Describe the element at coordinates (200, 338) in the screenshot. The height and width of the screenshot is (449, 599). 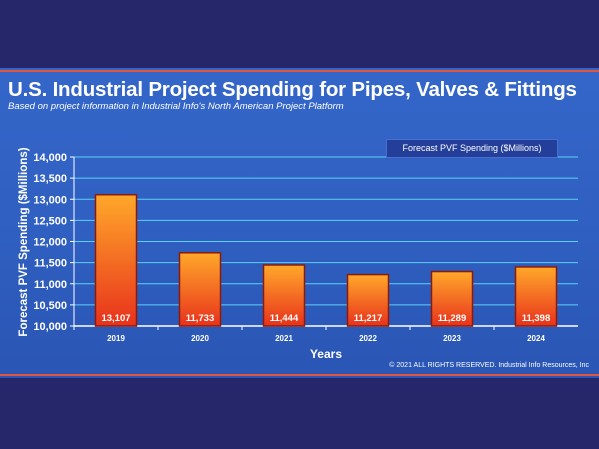
I see `x-tick-label: 2020` at that location.